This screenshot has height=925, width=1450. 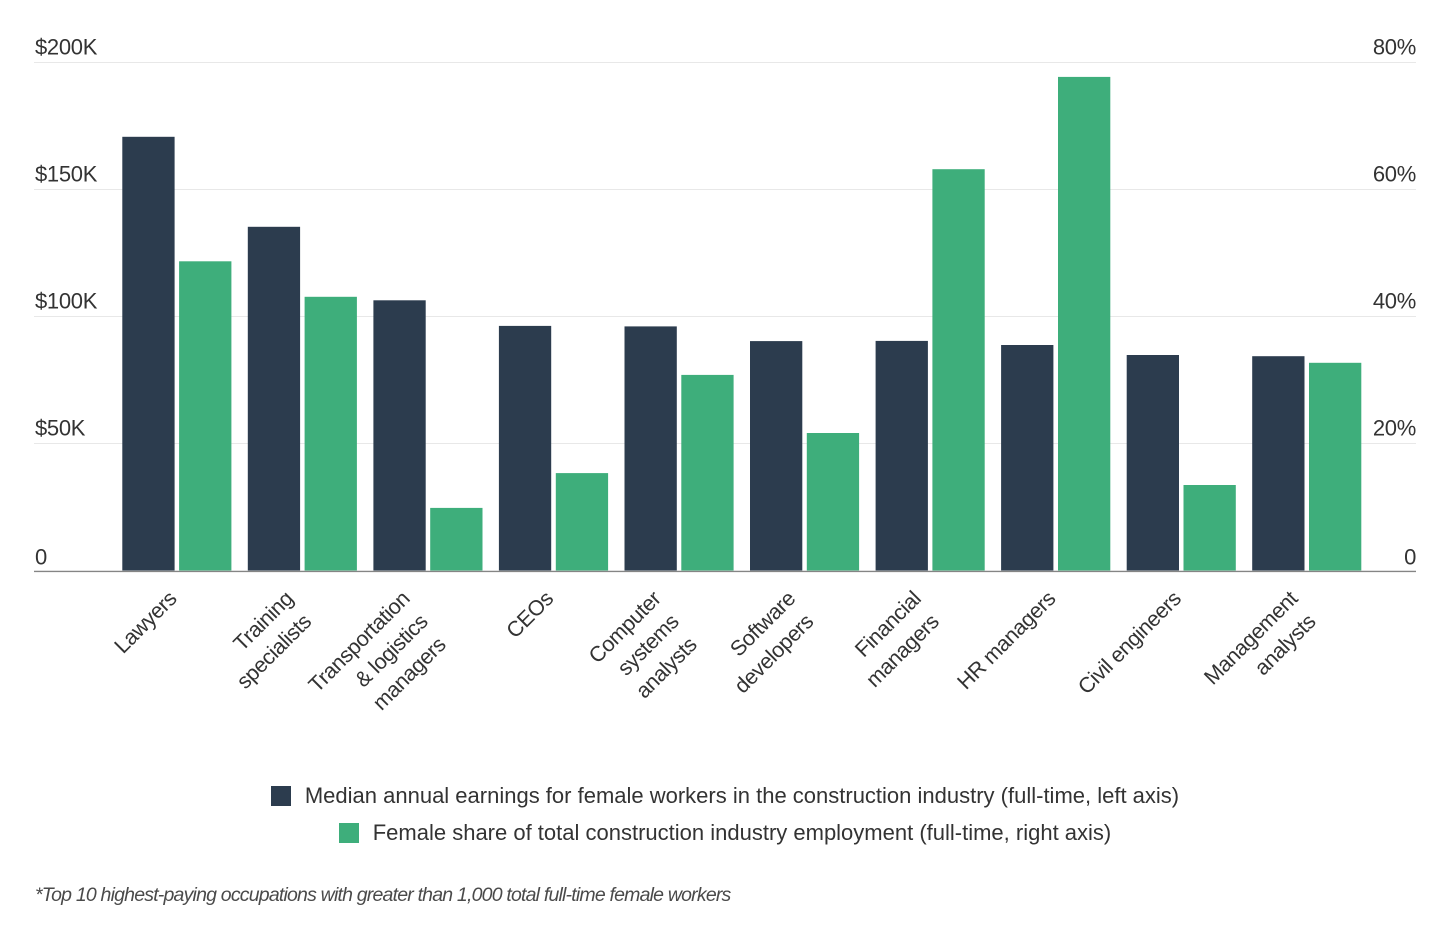 What do you see at coordinates (146, 623) in the screenshot?
I see `svg-text: Lawyers` at bounding box center [146, 623].